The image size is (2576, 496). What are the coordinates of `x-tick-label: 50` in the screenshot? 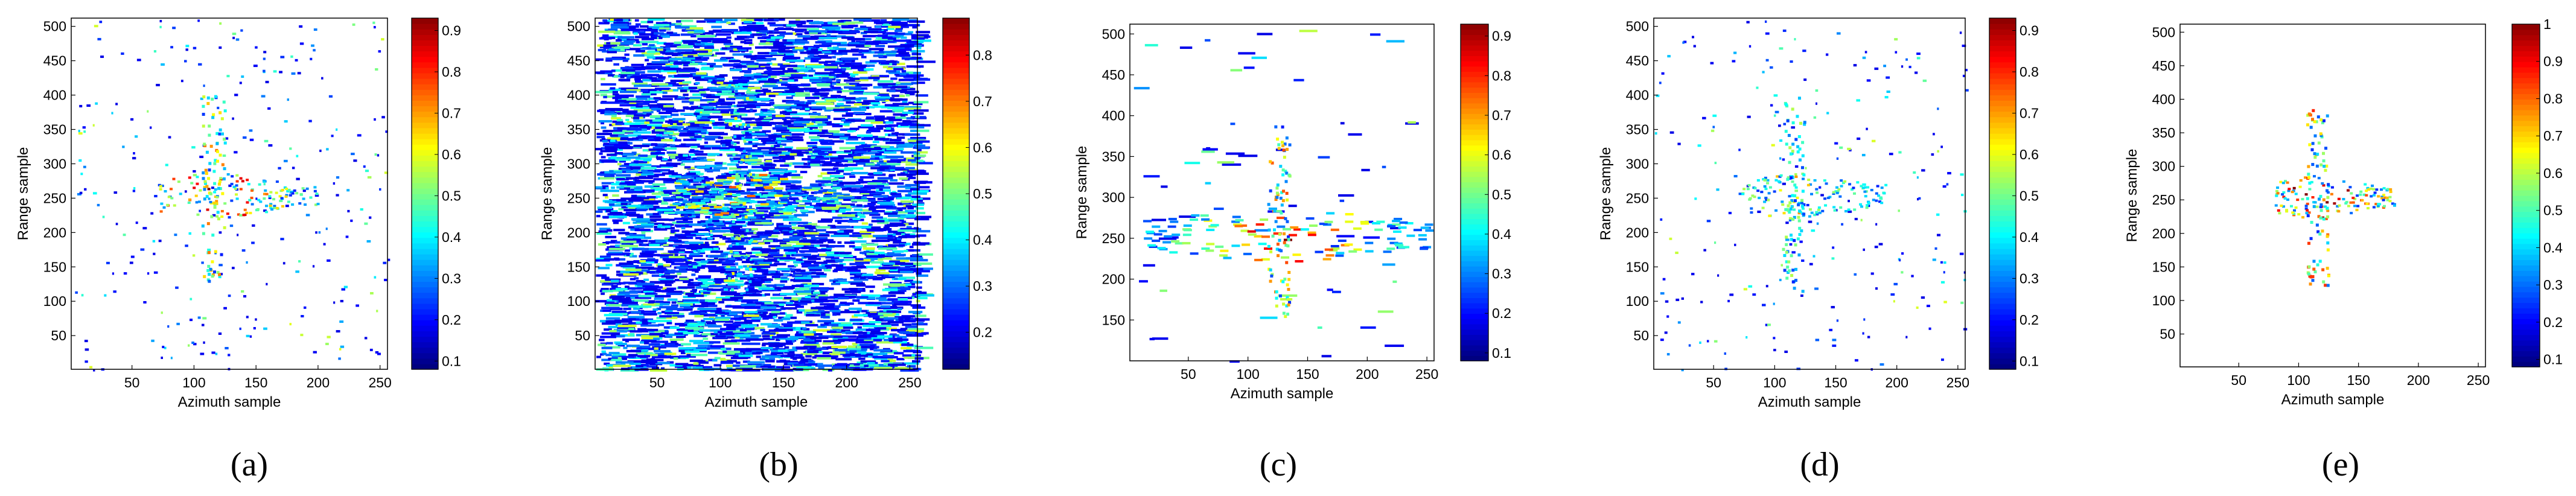 It's located at (132, 383).